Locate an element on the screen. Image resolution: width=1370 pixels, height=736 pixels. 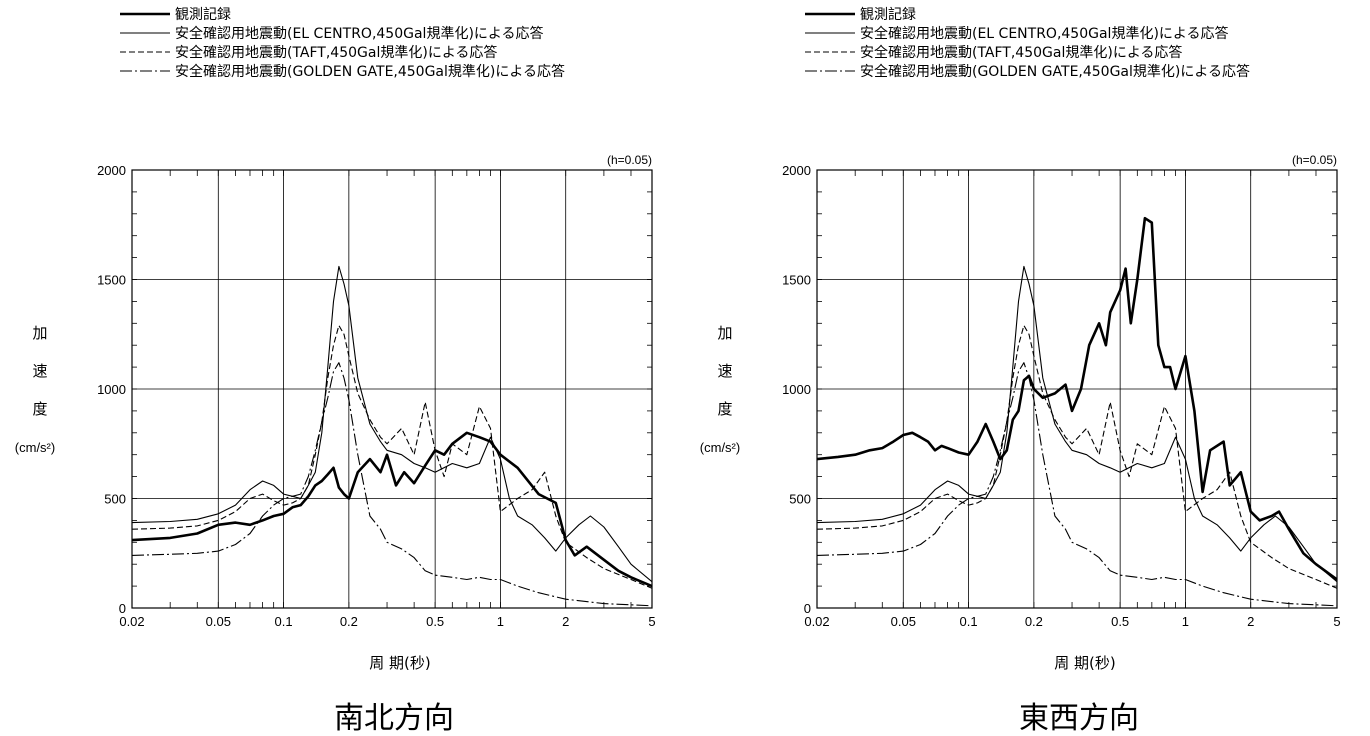
chart-title: 東西方向 is located at coordinates (1079, 718).